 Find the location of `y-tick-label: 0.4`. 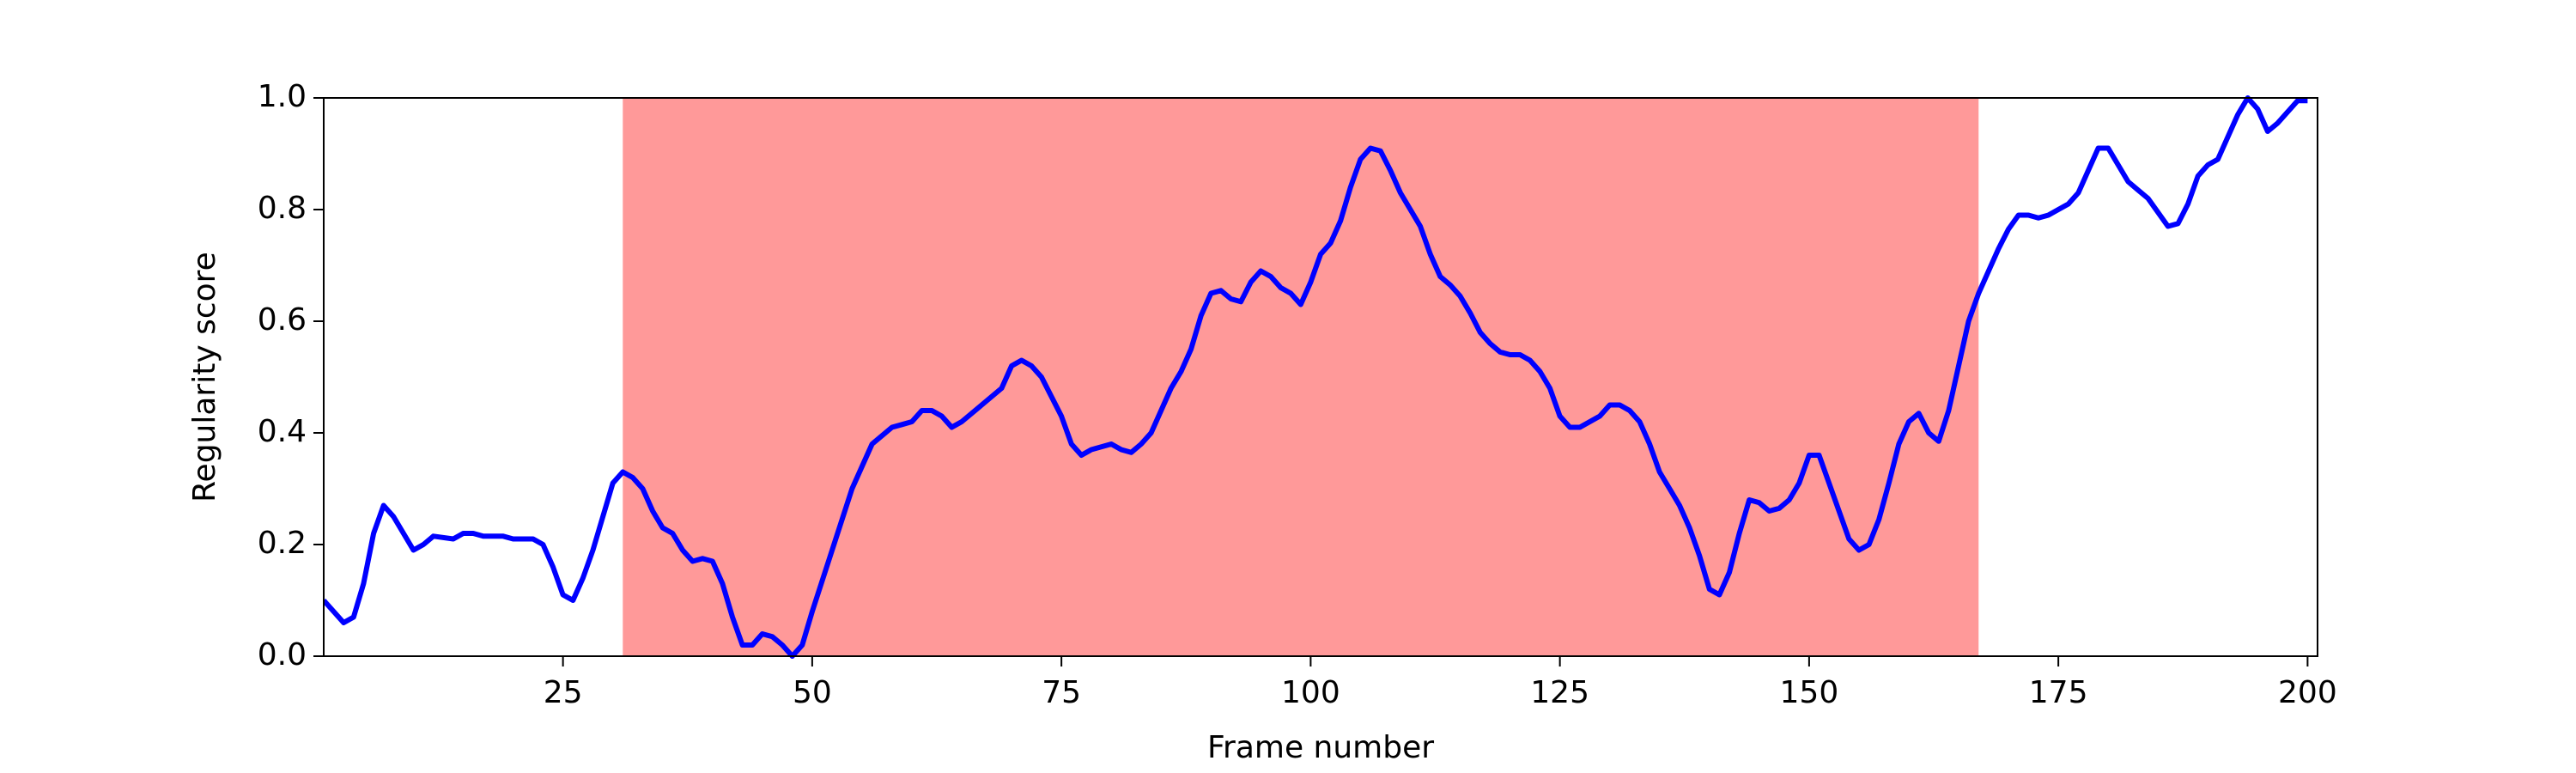

y-tick-label: 0.4 is located at coordinates (282, 431).